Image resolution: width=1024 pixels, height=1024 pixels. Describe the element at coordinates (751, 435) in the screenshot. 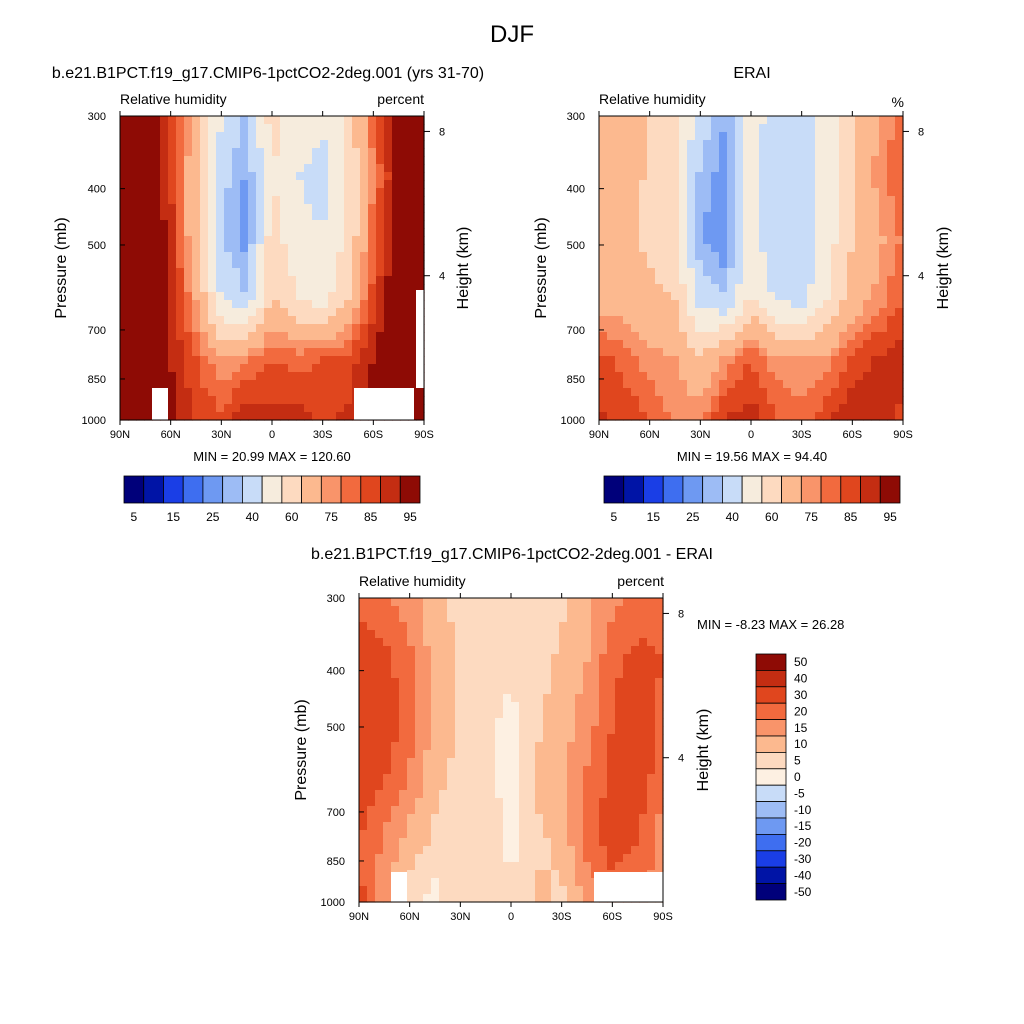

I see `x-tick-label: 0` at that location.